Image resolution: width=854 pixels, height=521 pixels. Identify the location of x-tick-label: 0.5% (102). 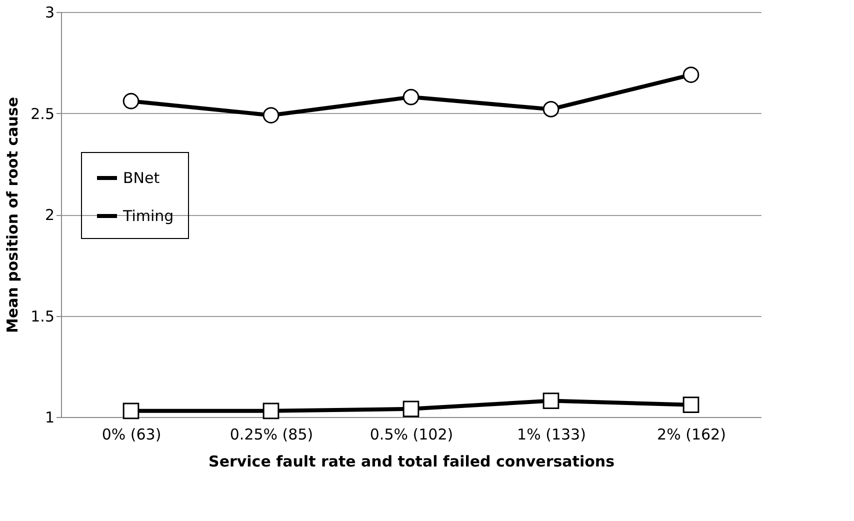
(412, 435).